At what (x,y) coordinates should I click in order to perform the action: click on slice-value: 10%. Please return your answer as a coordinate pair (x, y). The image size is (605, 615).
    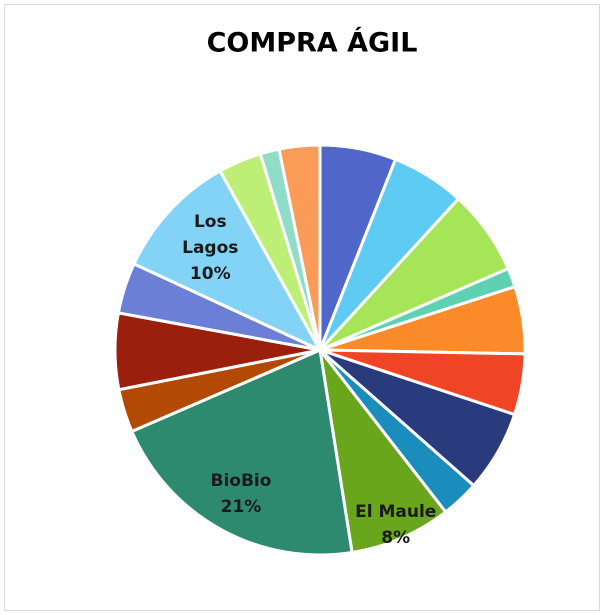
    Looking at the image, I should click on (210, 274).